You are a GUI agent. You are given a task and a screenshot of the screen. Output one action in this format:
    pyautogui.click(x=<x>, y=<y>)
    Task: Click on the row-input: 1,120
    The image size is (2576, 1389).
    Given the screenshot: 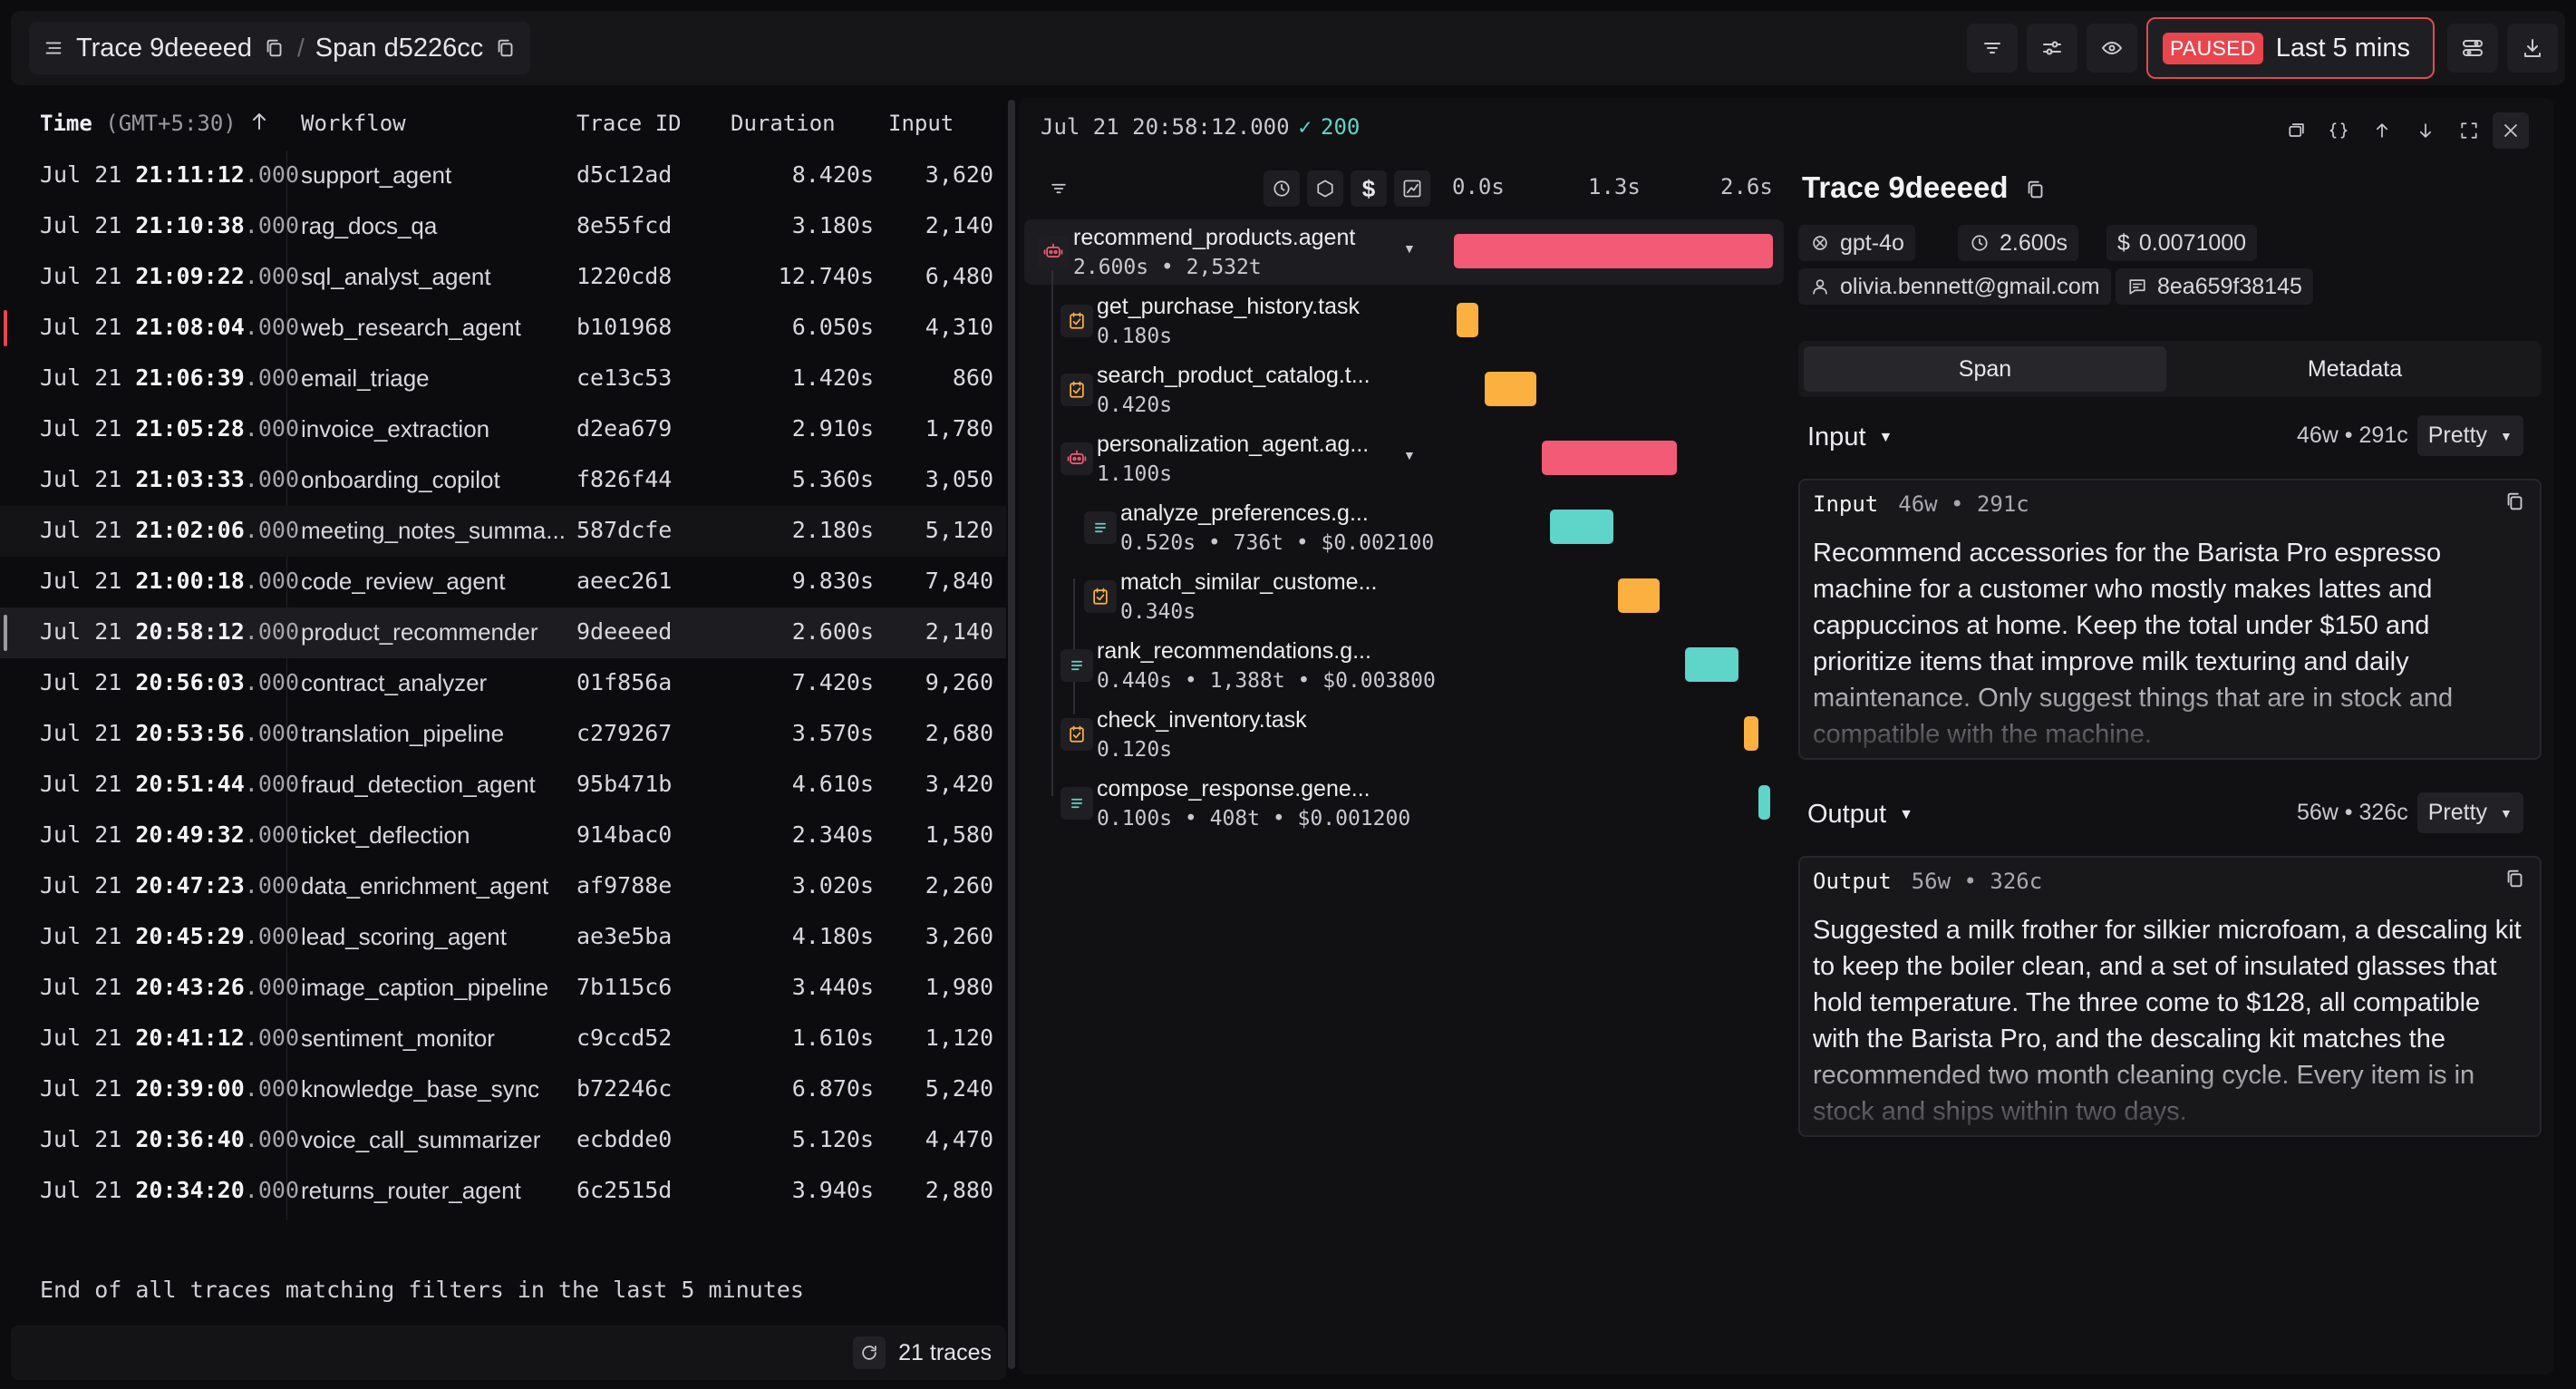 What is the action you would take?
    pyautogui.click(x=959, y=1038)
    